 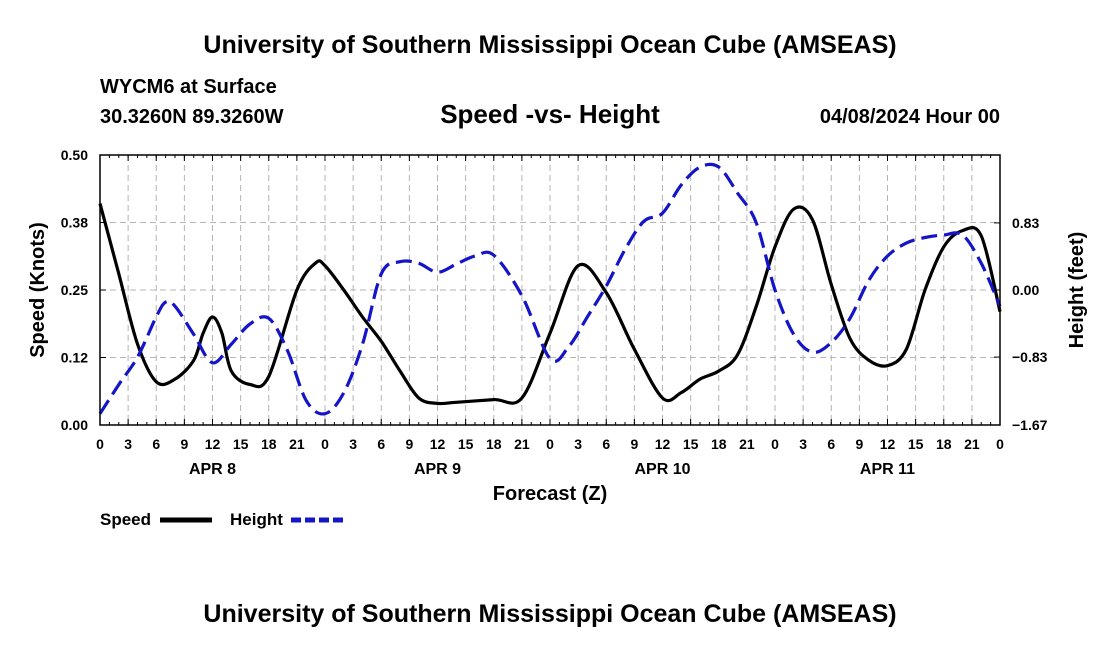 I want to click on y-tick-label: 0.00, so click(x=74, y=425).